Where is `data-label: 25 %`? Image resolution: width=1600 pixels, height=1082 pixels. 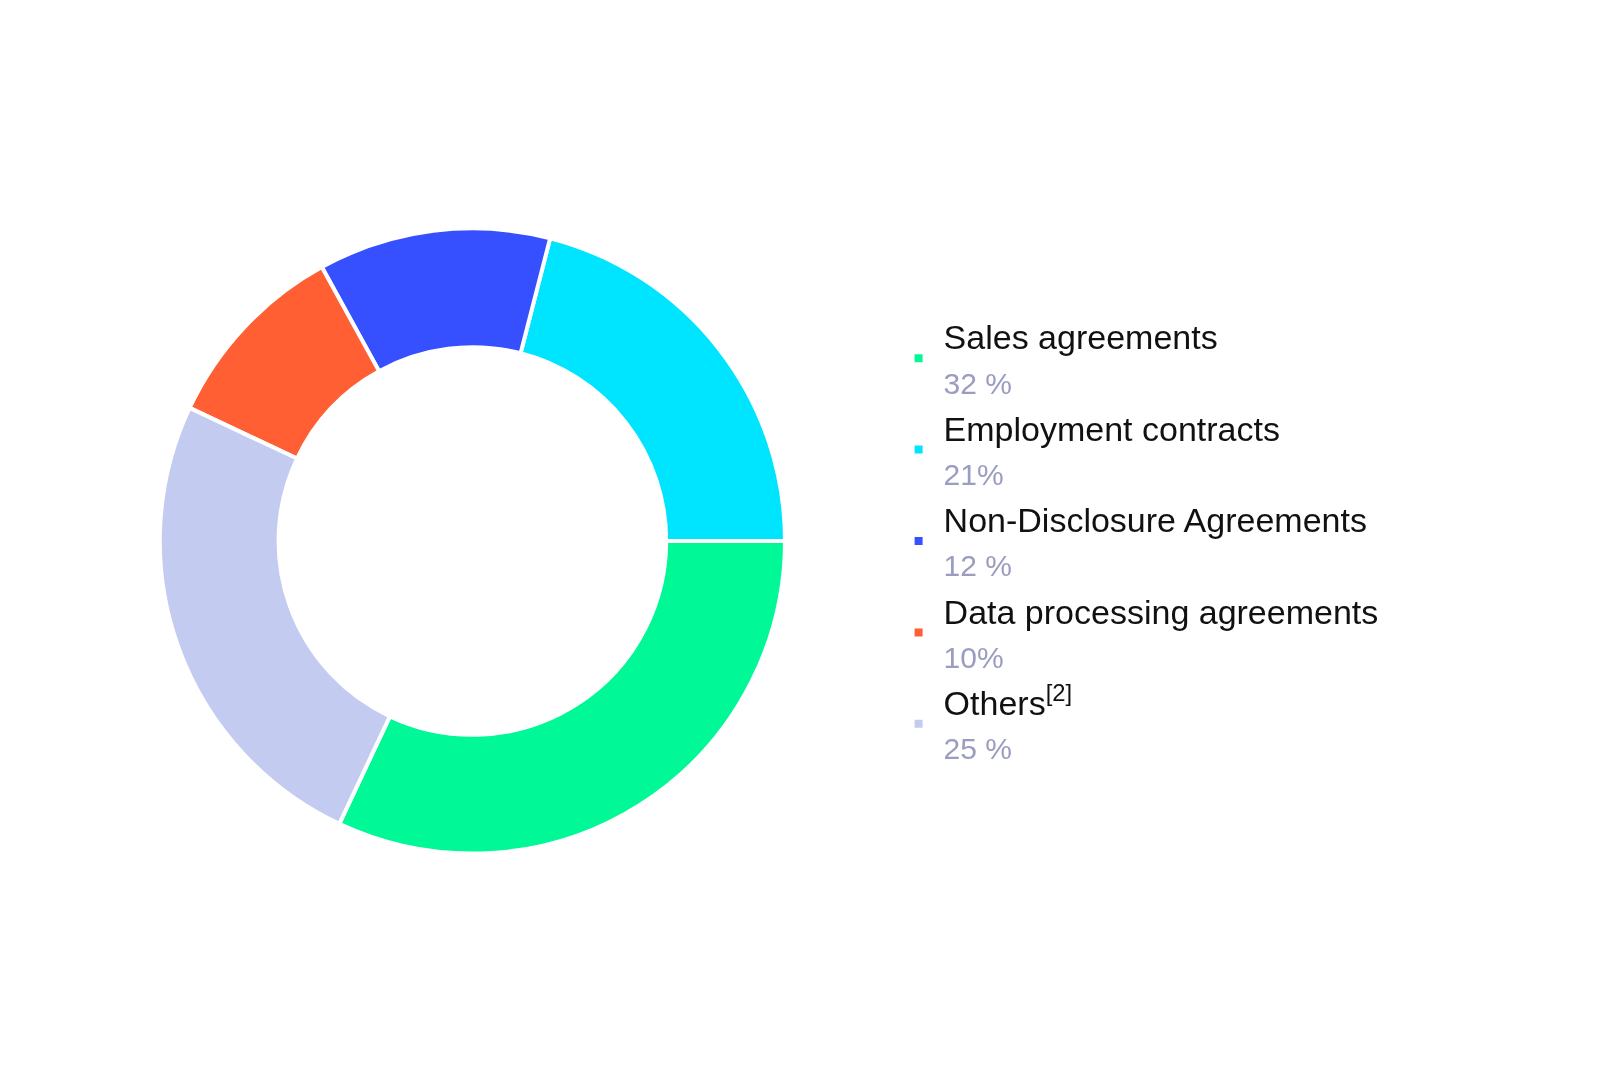 data-label: 25 % is located at coordinates (977, 749).